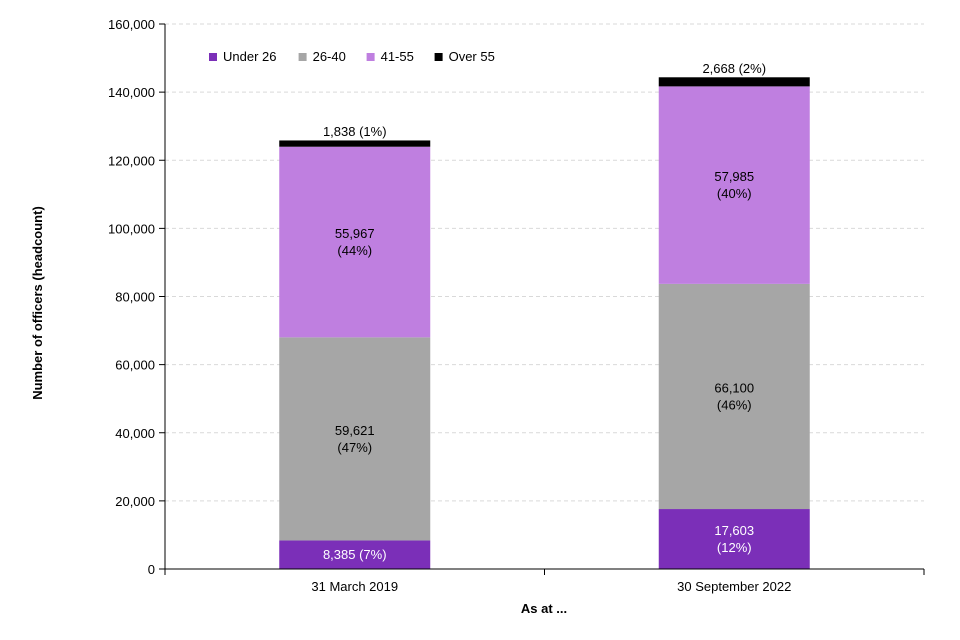 The width and height of the screenshot is (960, 640). I want to click on y-tick-label: 20,000, so click(135, 501).